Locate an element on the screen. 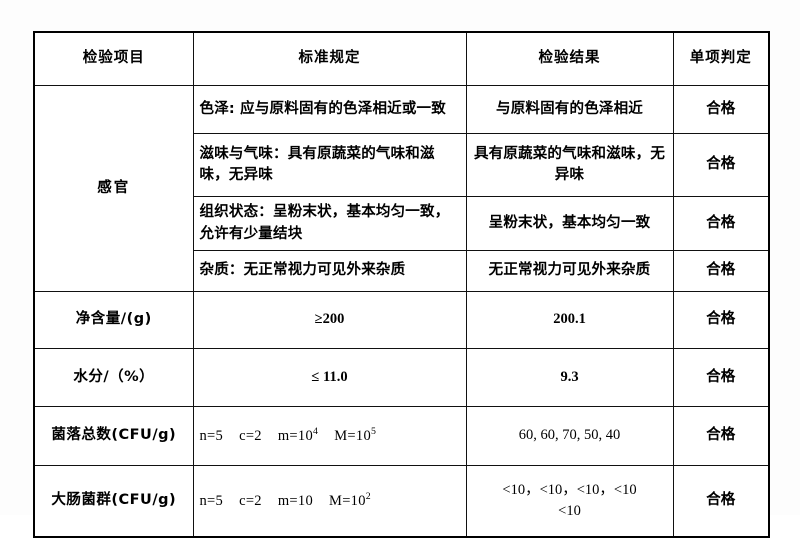 This screenshot has width=800, height=538. standard-taste-odor: 滋味与气味：具有原蔬菜的气味和滋味，无异味 is located at coordinates (329, 165).